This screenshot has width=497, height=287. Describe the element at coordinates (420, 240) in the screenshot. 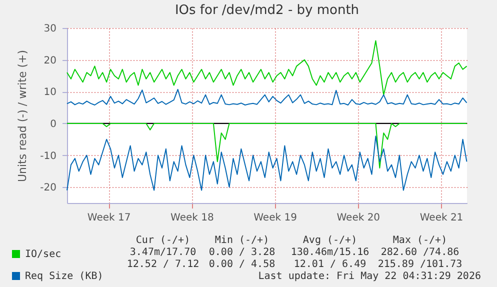

I see `text: Max (-/+)` at that location.